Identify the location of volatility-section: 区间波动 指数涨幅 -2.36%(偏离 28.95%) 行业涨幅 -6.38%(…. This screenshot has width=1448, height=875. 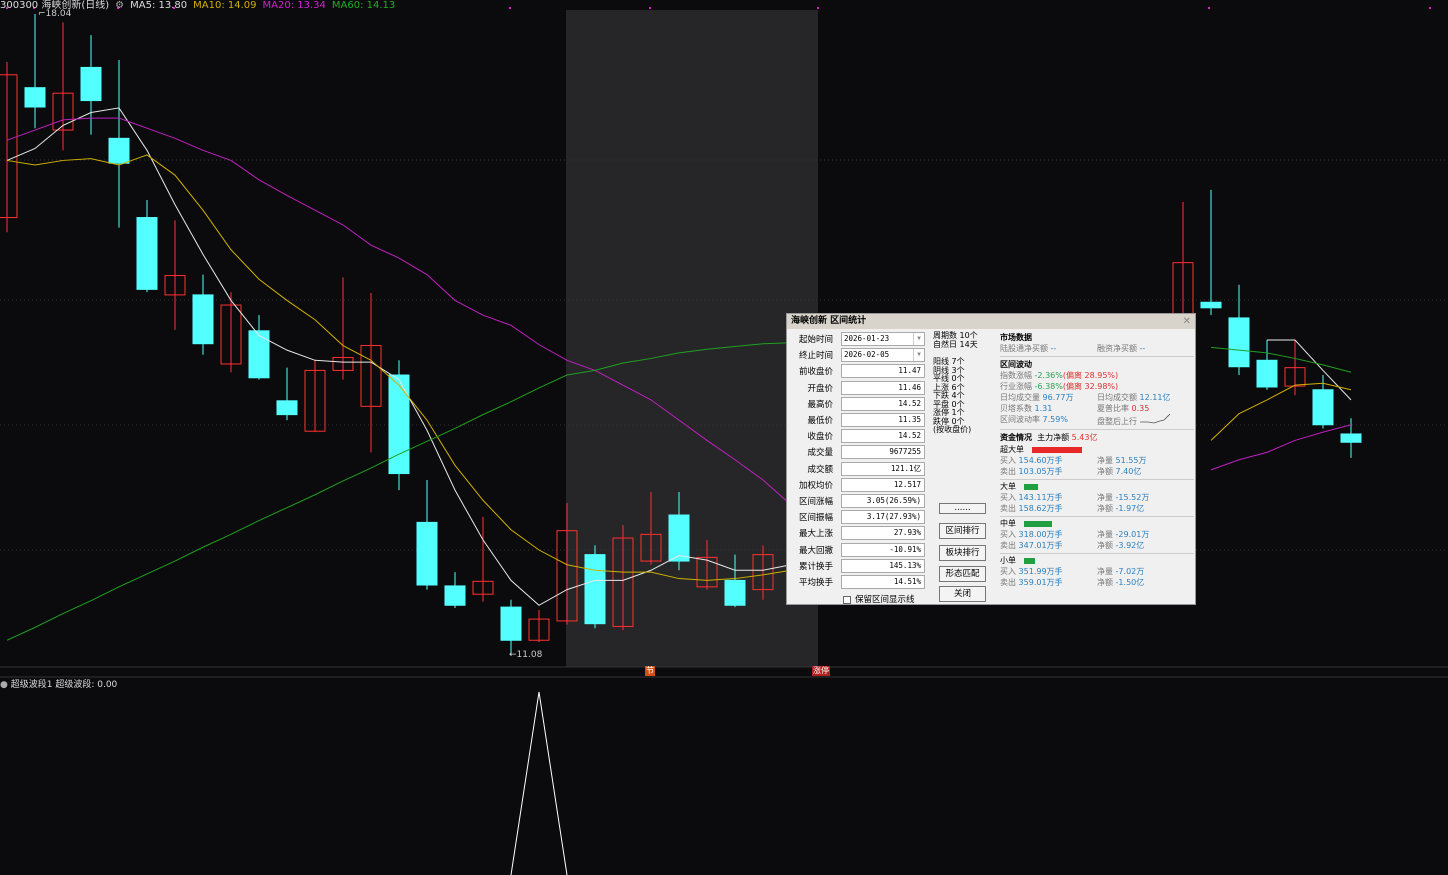
(1097, 393).